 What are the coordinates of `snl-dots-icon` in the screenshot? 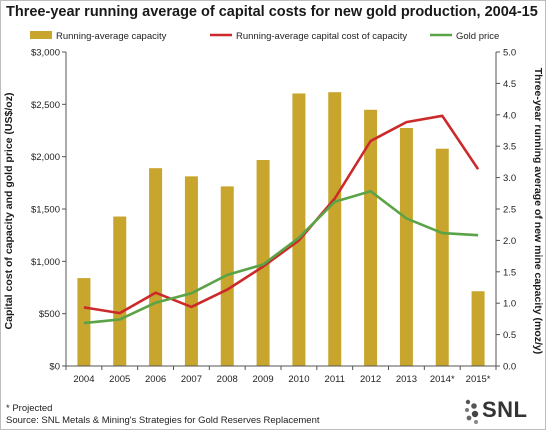 It's located at (472, 411).